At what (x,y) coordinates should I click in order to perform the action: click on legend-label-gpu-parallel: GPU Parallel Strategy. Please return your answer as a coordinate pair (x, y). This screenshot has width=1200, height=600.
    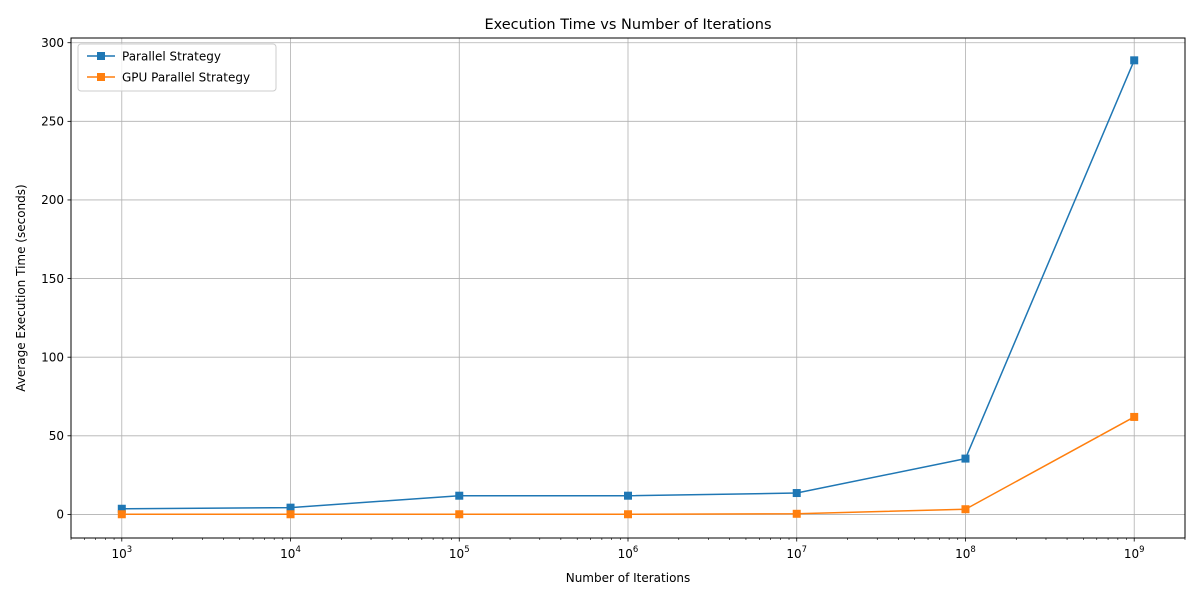
    Looking at the image, I should click on (186, 78).